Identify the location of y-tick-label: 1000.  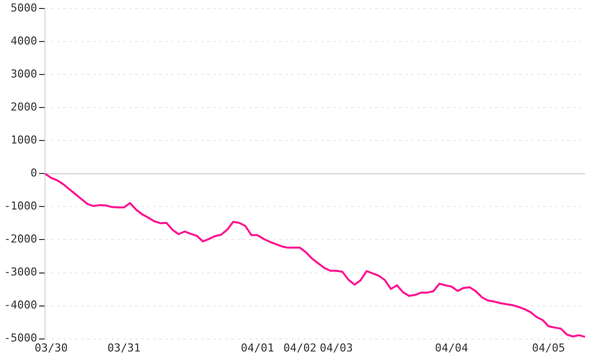
(24, 140).